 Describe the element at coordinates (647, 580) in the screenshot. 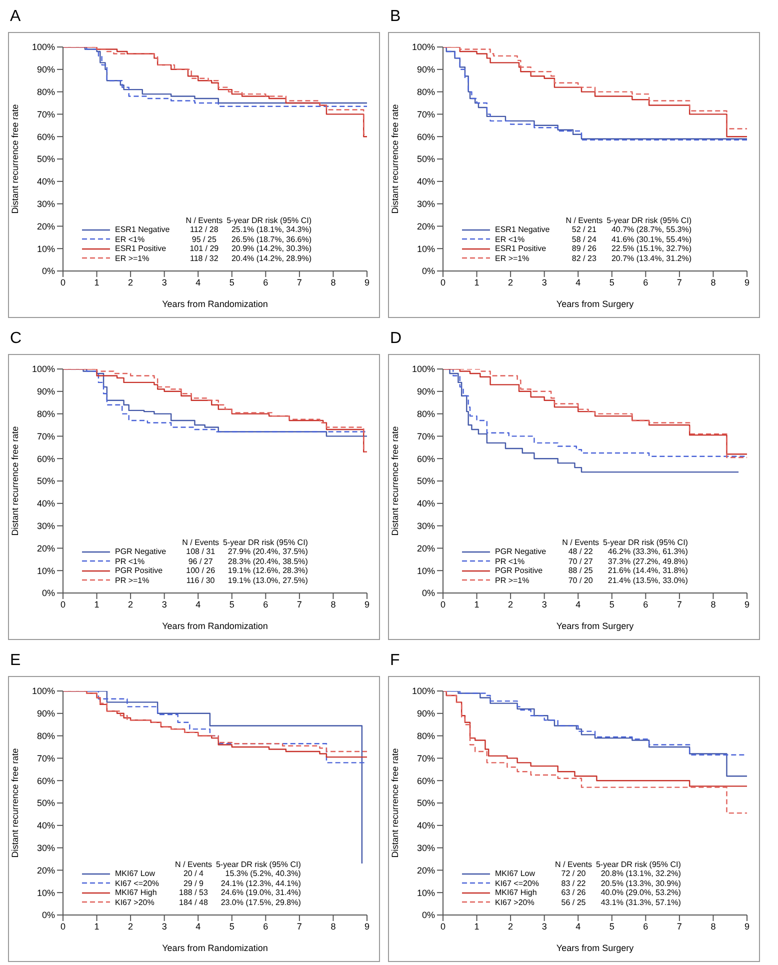

I see `annotation: 21.4% (13.5%, 33.0%)` at that location.